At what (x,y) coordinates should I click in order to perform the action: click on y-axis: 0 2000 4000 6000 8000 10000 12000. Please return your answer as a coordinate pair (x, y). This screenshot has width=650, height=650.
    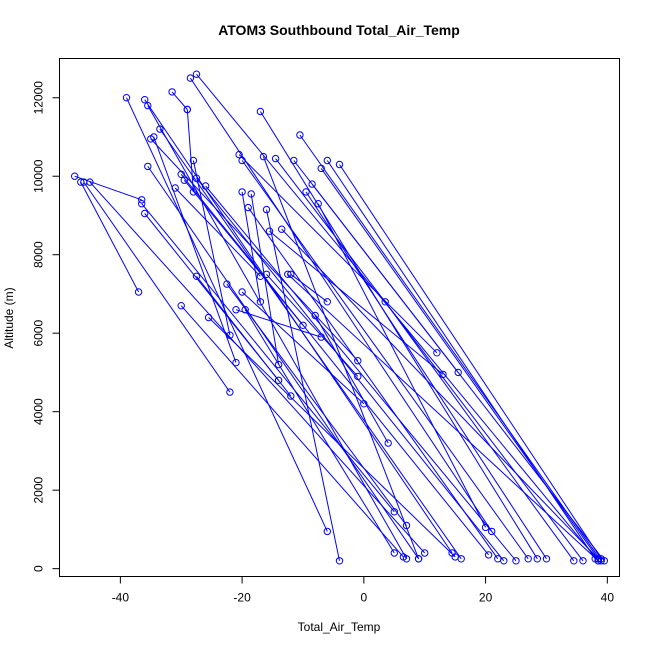
    Looking at the image, I should click on (46, 326).